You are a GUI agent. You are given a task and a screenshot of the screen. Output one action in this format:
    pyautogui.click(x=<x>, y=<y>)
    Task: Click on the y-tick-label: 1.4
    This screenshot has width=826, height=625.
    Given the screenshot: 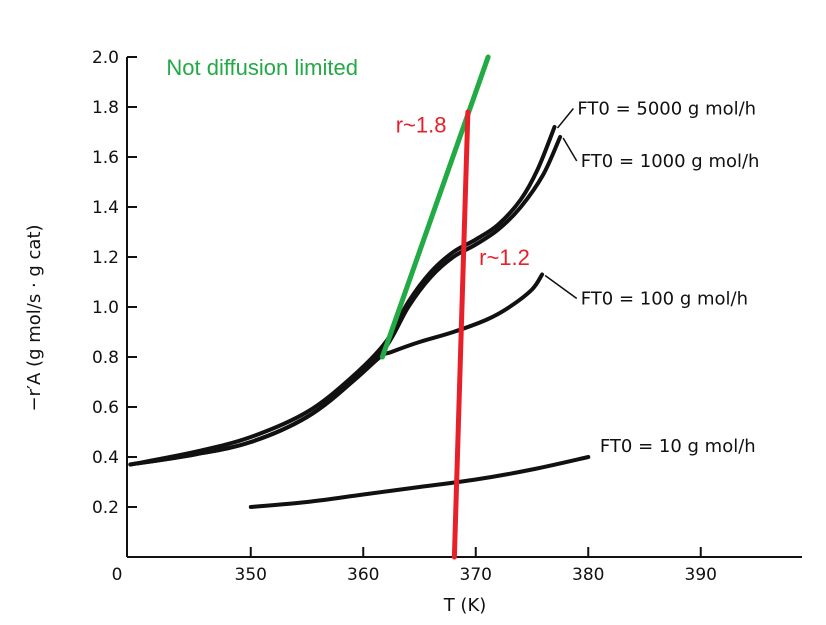 What is the action you would take?
    pyautogui.click(x=105, y=208)
    